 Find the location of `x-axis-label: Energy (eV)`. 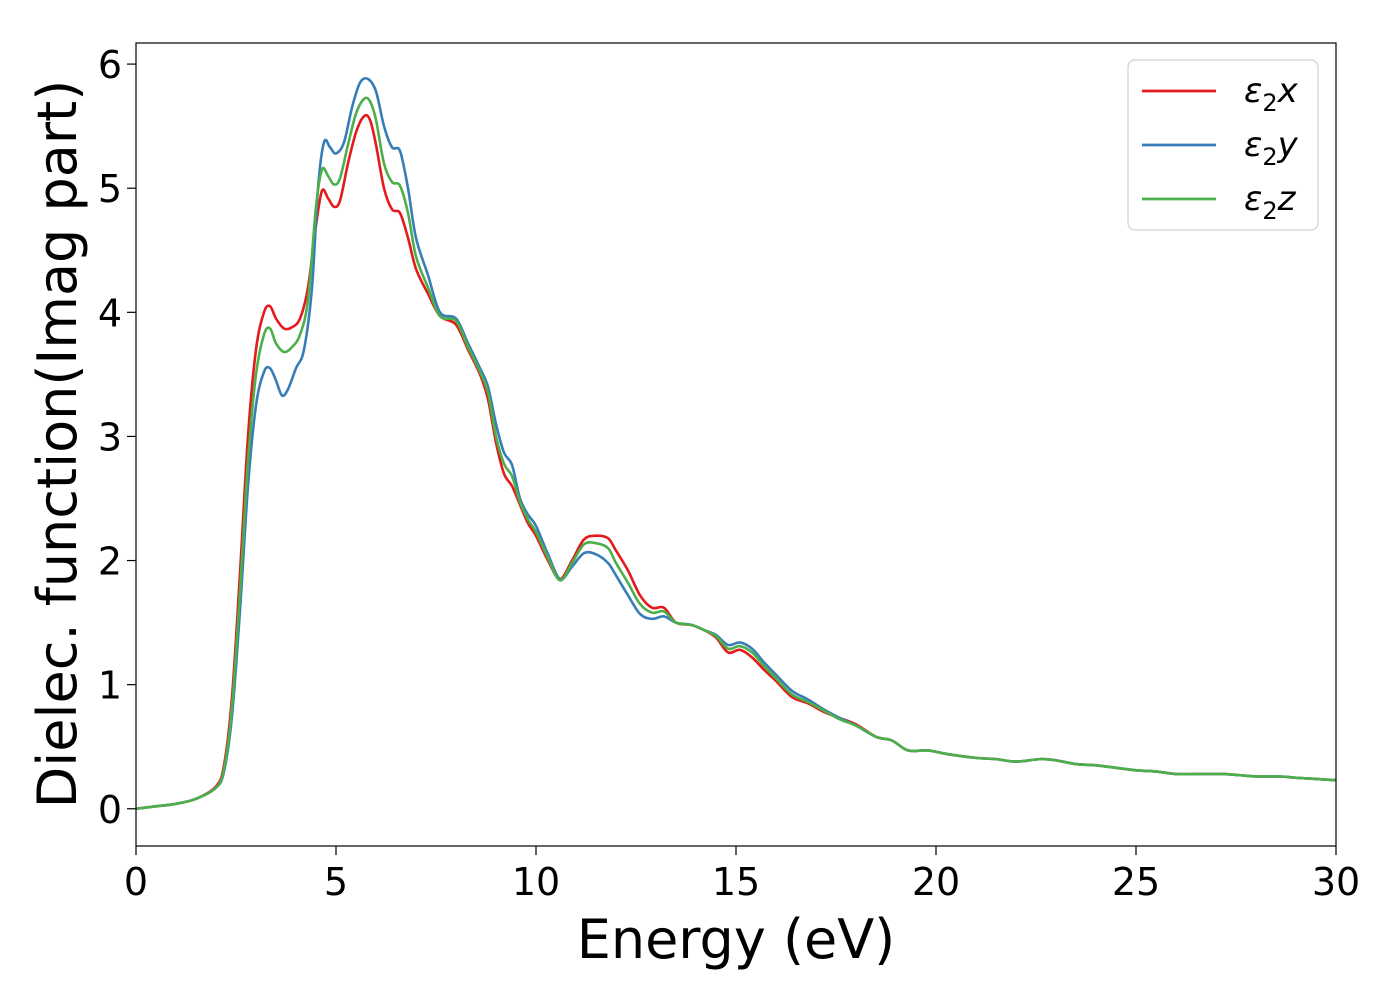

x-axis-label: Energy (eV) is located at coordinates (736, 939).